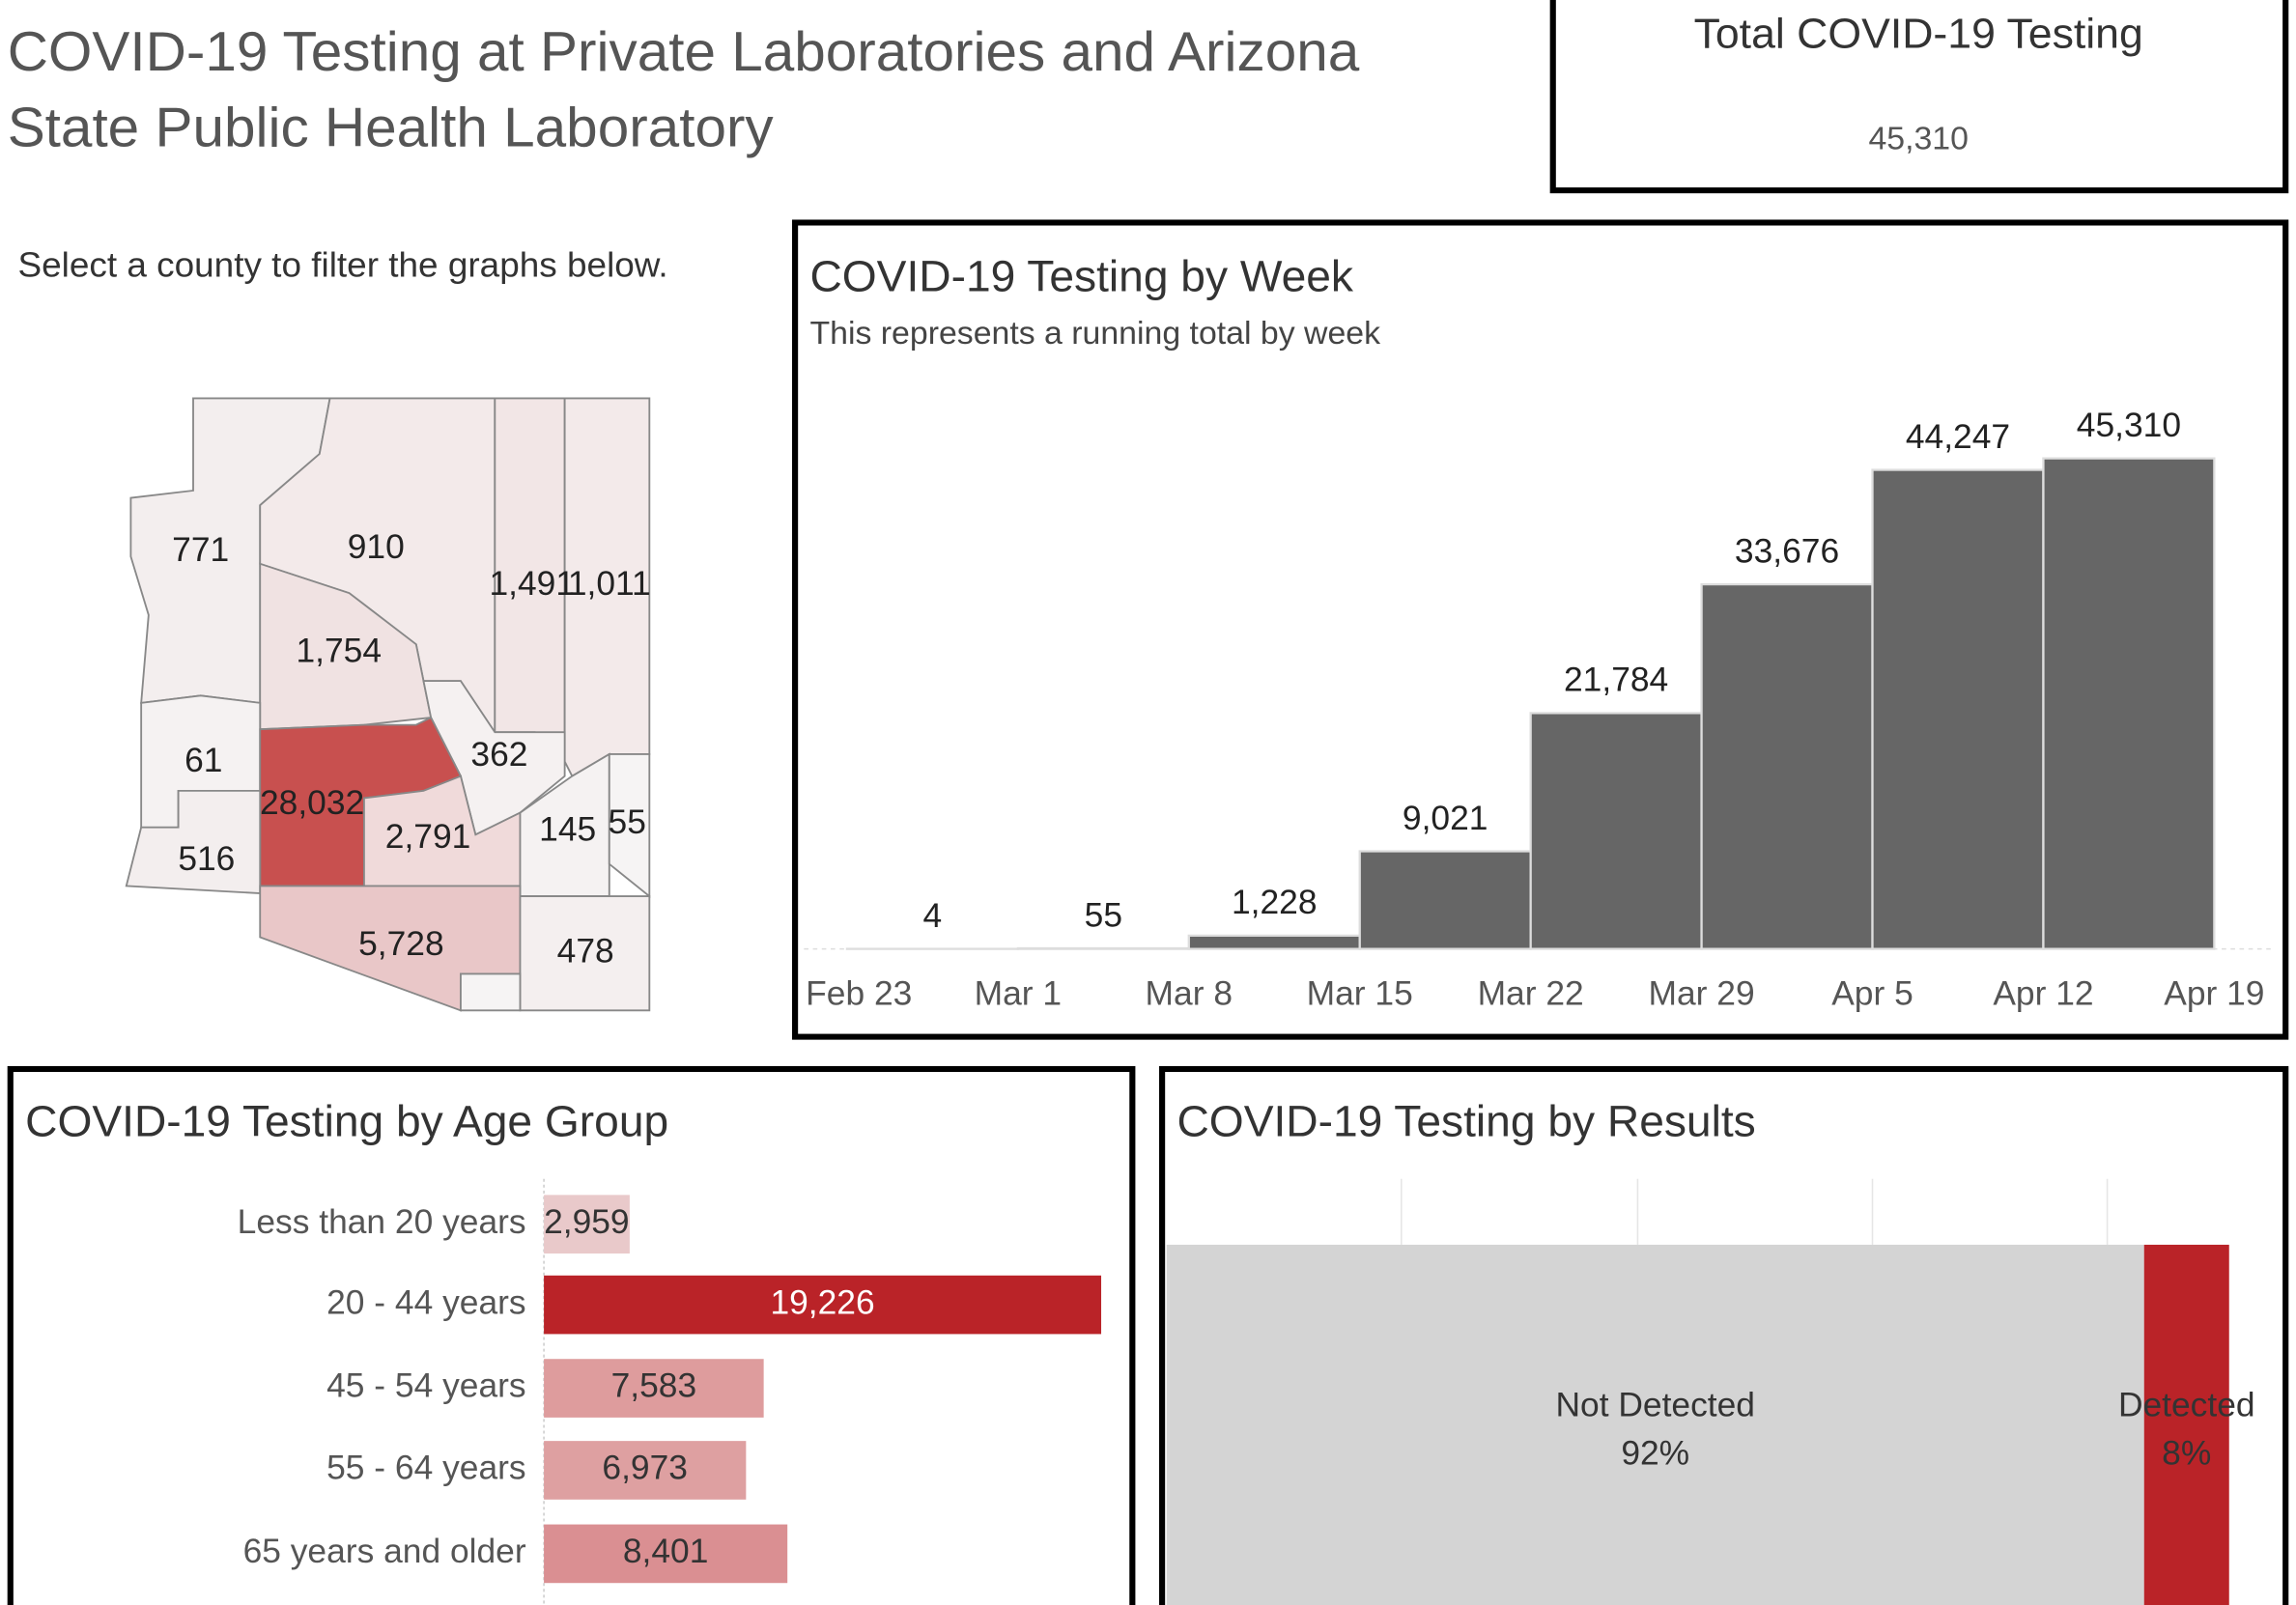 The image size is (2296, 1605). What do you see at coordinates (2186, 1454) in the screenshot?
I see `value-label: 8%` at bounding box center [2186, 1454].